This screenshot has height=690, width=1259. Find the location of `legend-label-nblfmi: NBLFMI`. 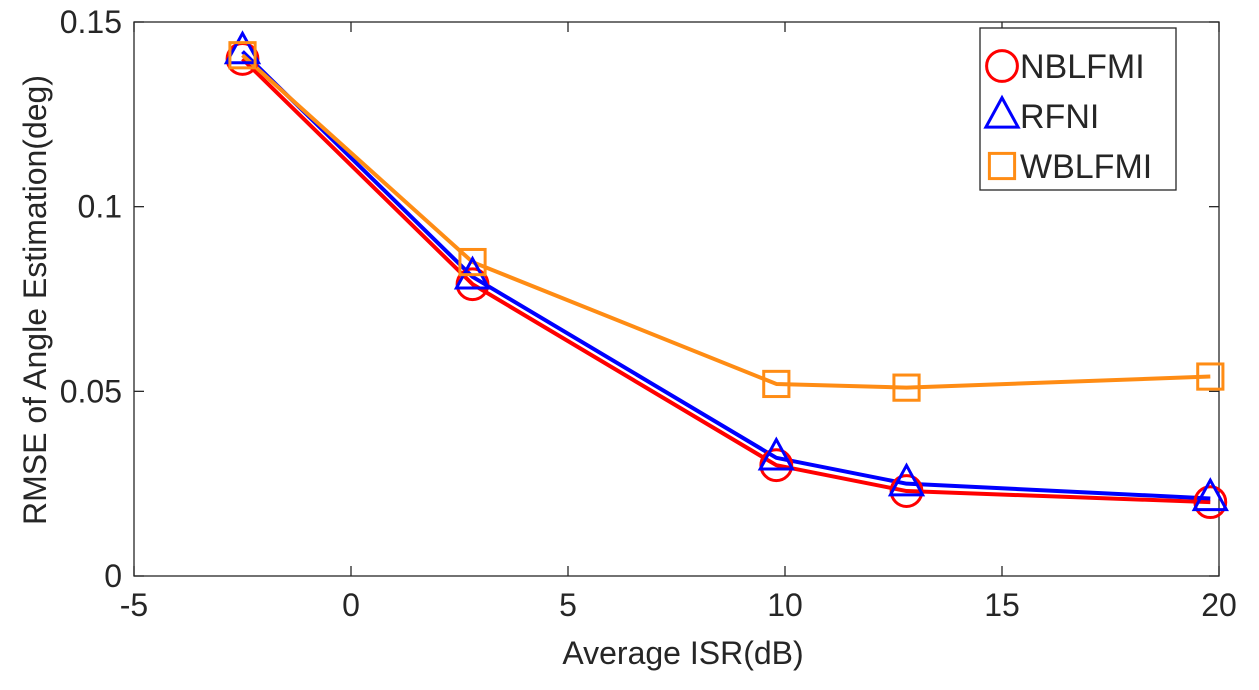

legend-label-nblfmi: NBLFMI is located at coordinates (1082, 67).